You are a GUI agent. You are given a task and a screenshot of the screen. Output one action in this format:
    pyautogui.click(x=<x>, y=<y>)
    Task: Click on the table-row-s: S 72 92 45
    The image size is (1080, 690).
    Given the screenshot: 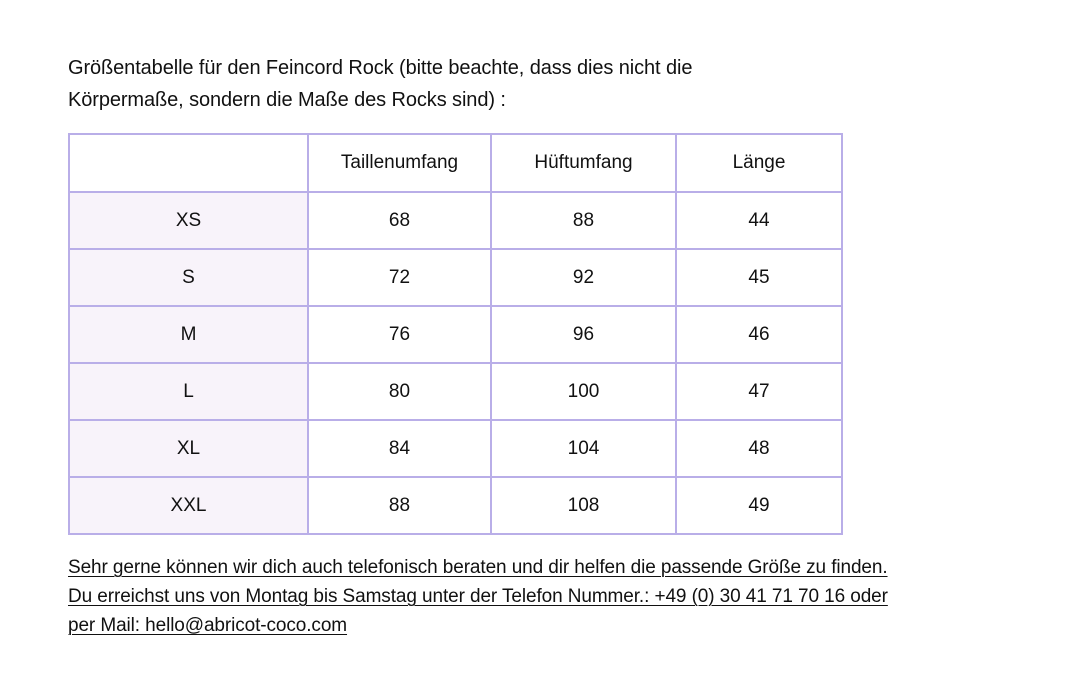 What is the action you would take?
    pyautogui.click(x=455, y=277)
    